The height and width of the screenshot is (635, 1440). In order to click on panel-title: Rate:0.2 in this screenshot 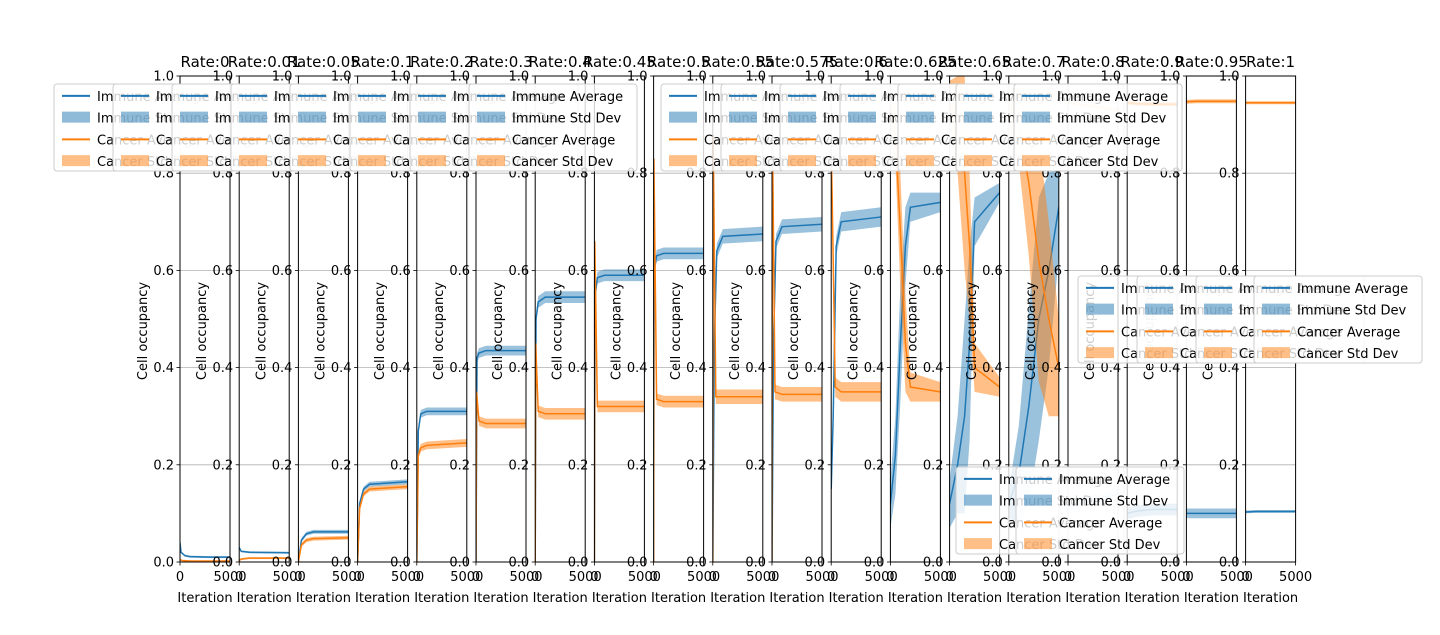, I will do `click(441, 62)`.